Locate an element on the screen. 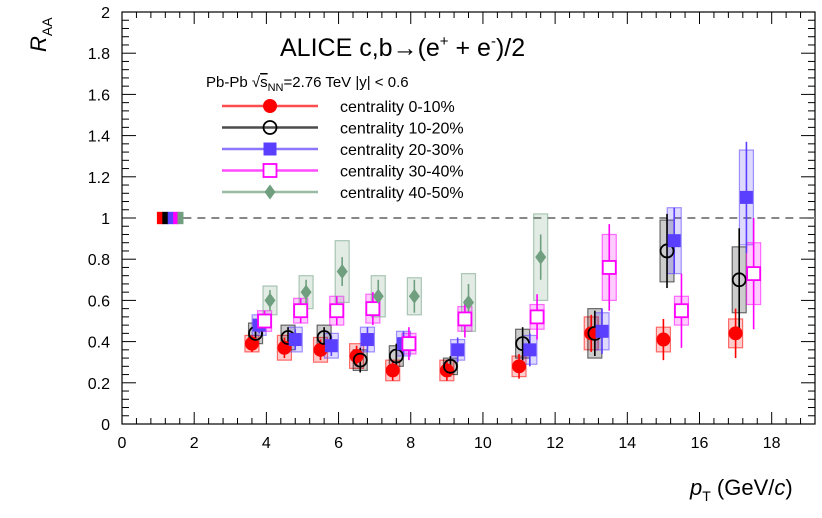 The height and width of the screenshot is (518, 822). x-tick-label: 0 is located at coordinates (122, 443).